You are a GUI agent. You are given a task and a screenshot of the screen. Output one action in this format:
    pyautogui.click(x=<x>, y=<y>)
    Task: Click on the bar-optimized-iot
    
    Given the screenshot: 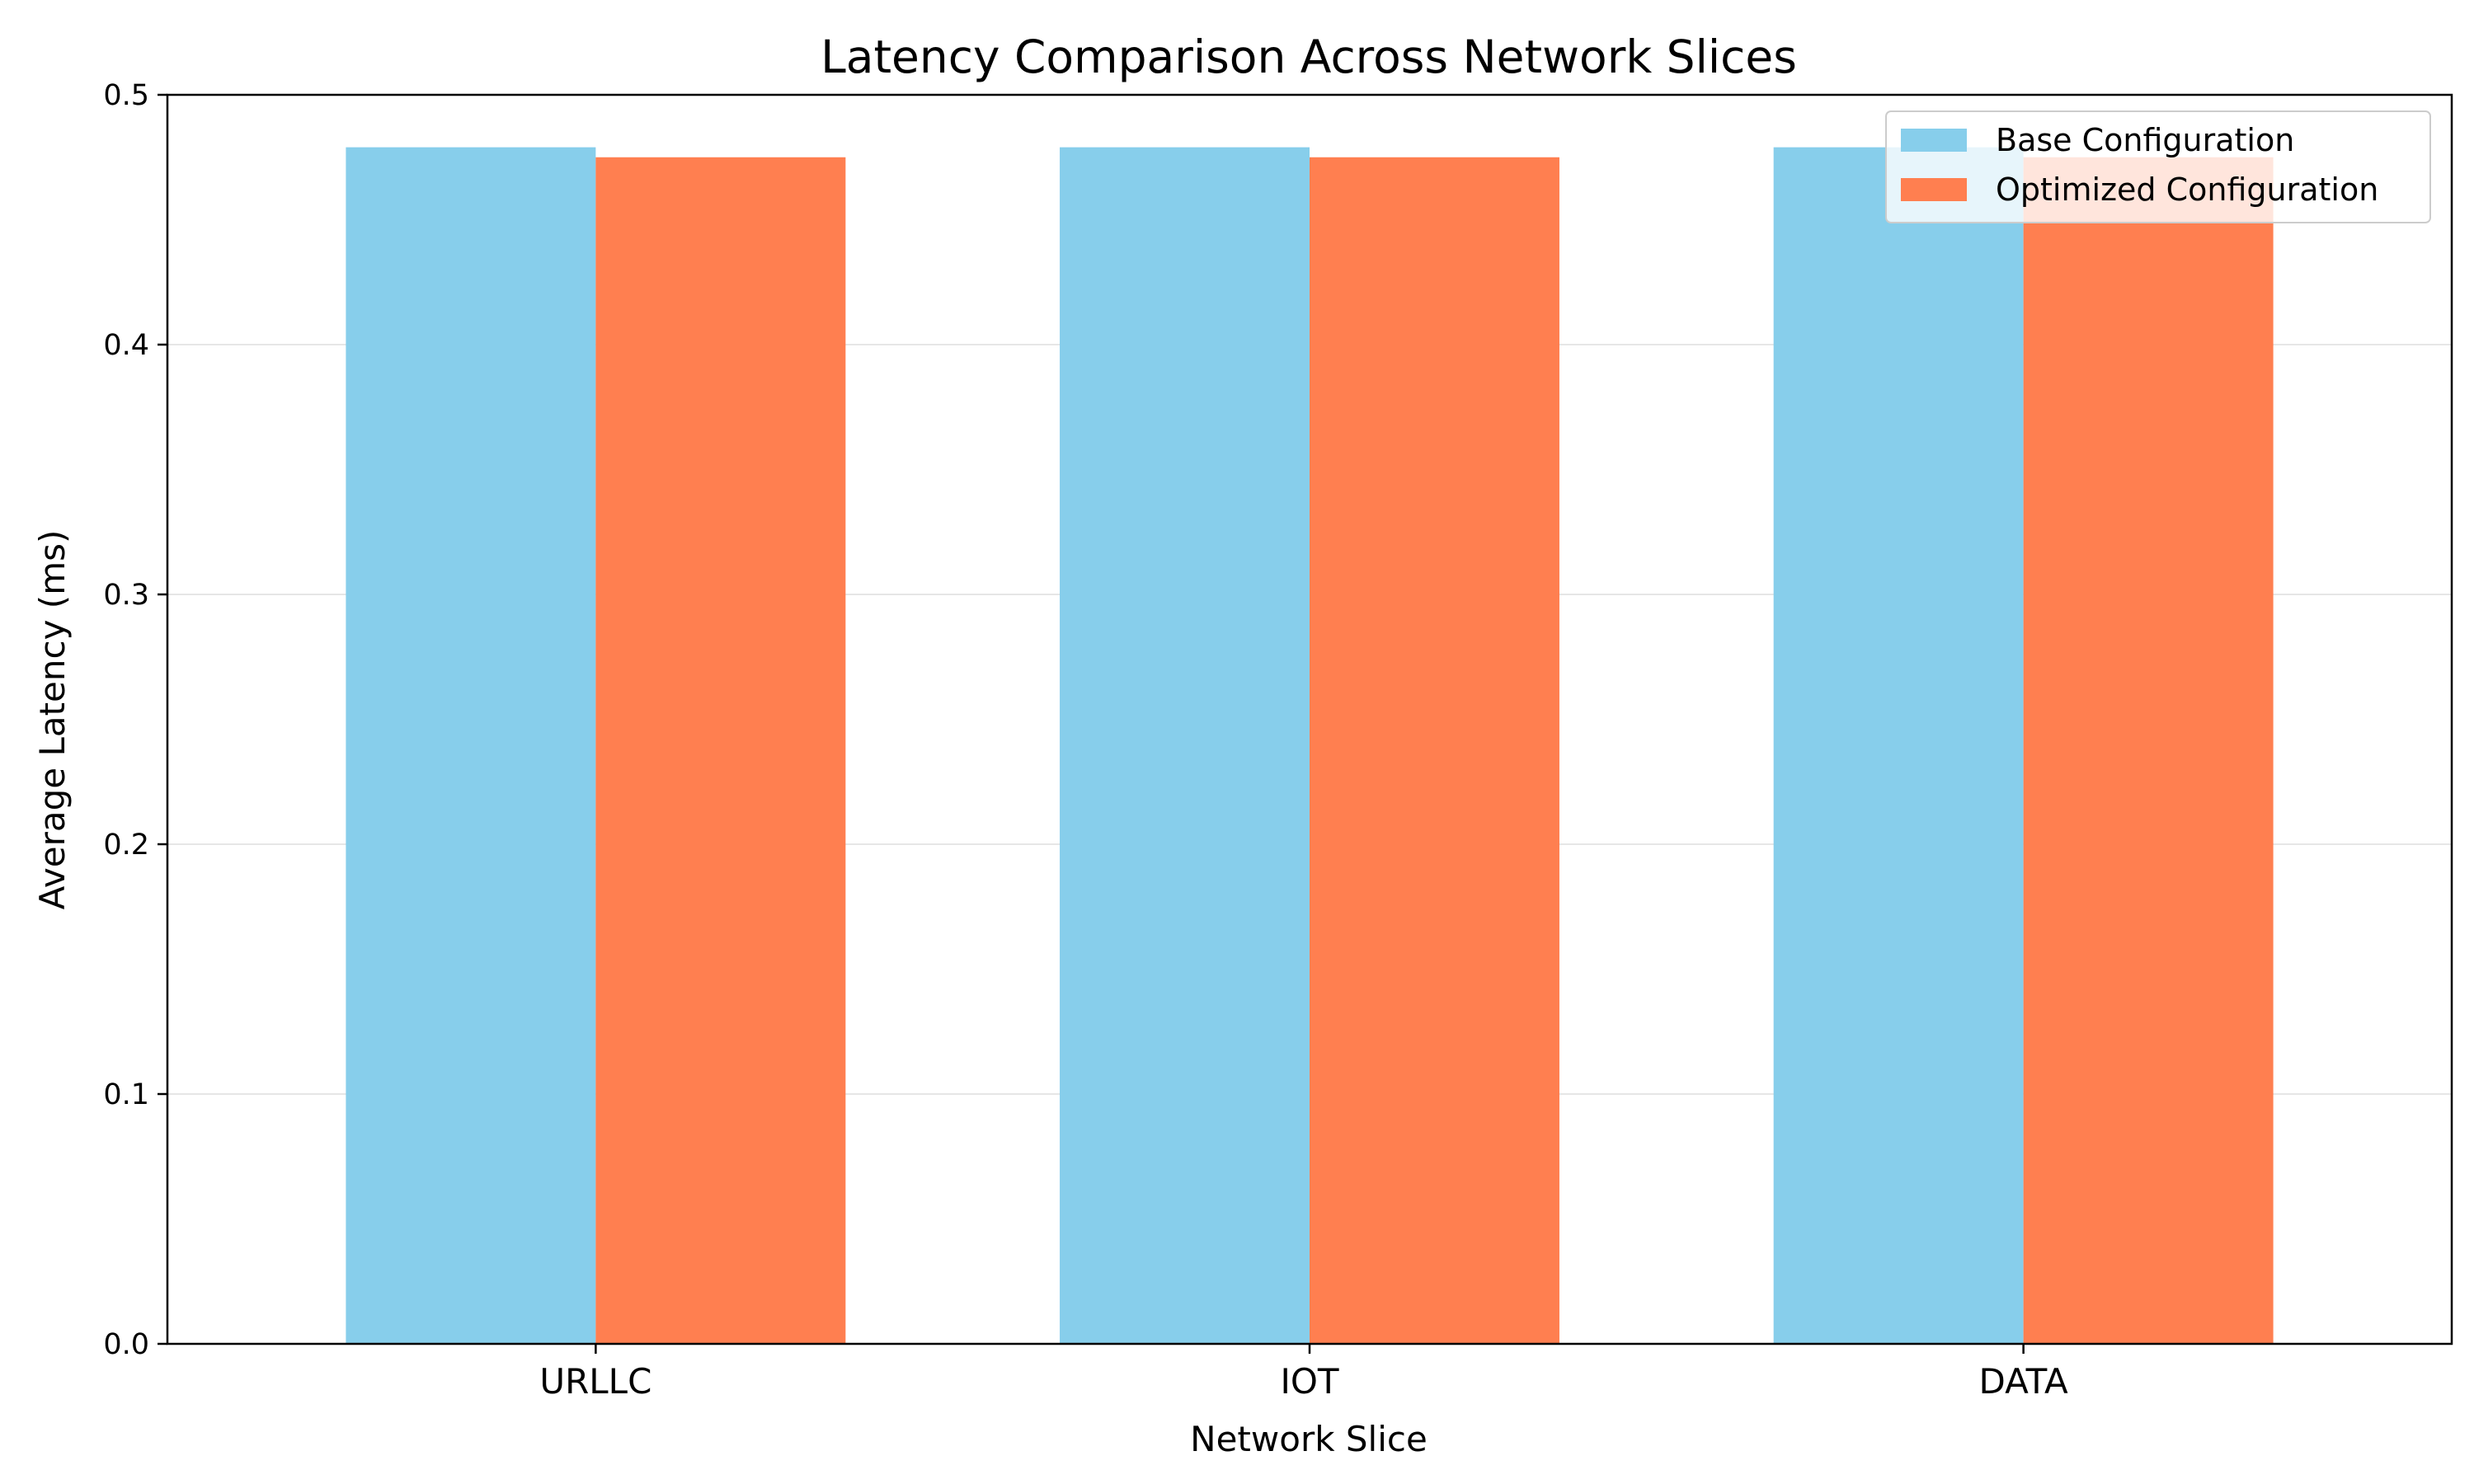 What is the action you would take?
    pyautogui.click(x=1434, y=750)
    